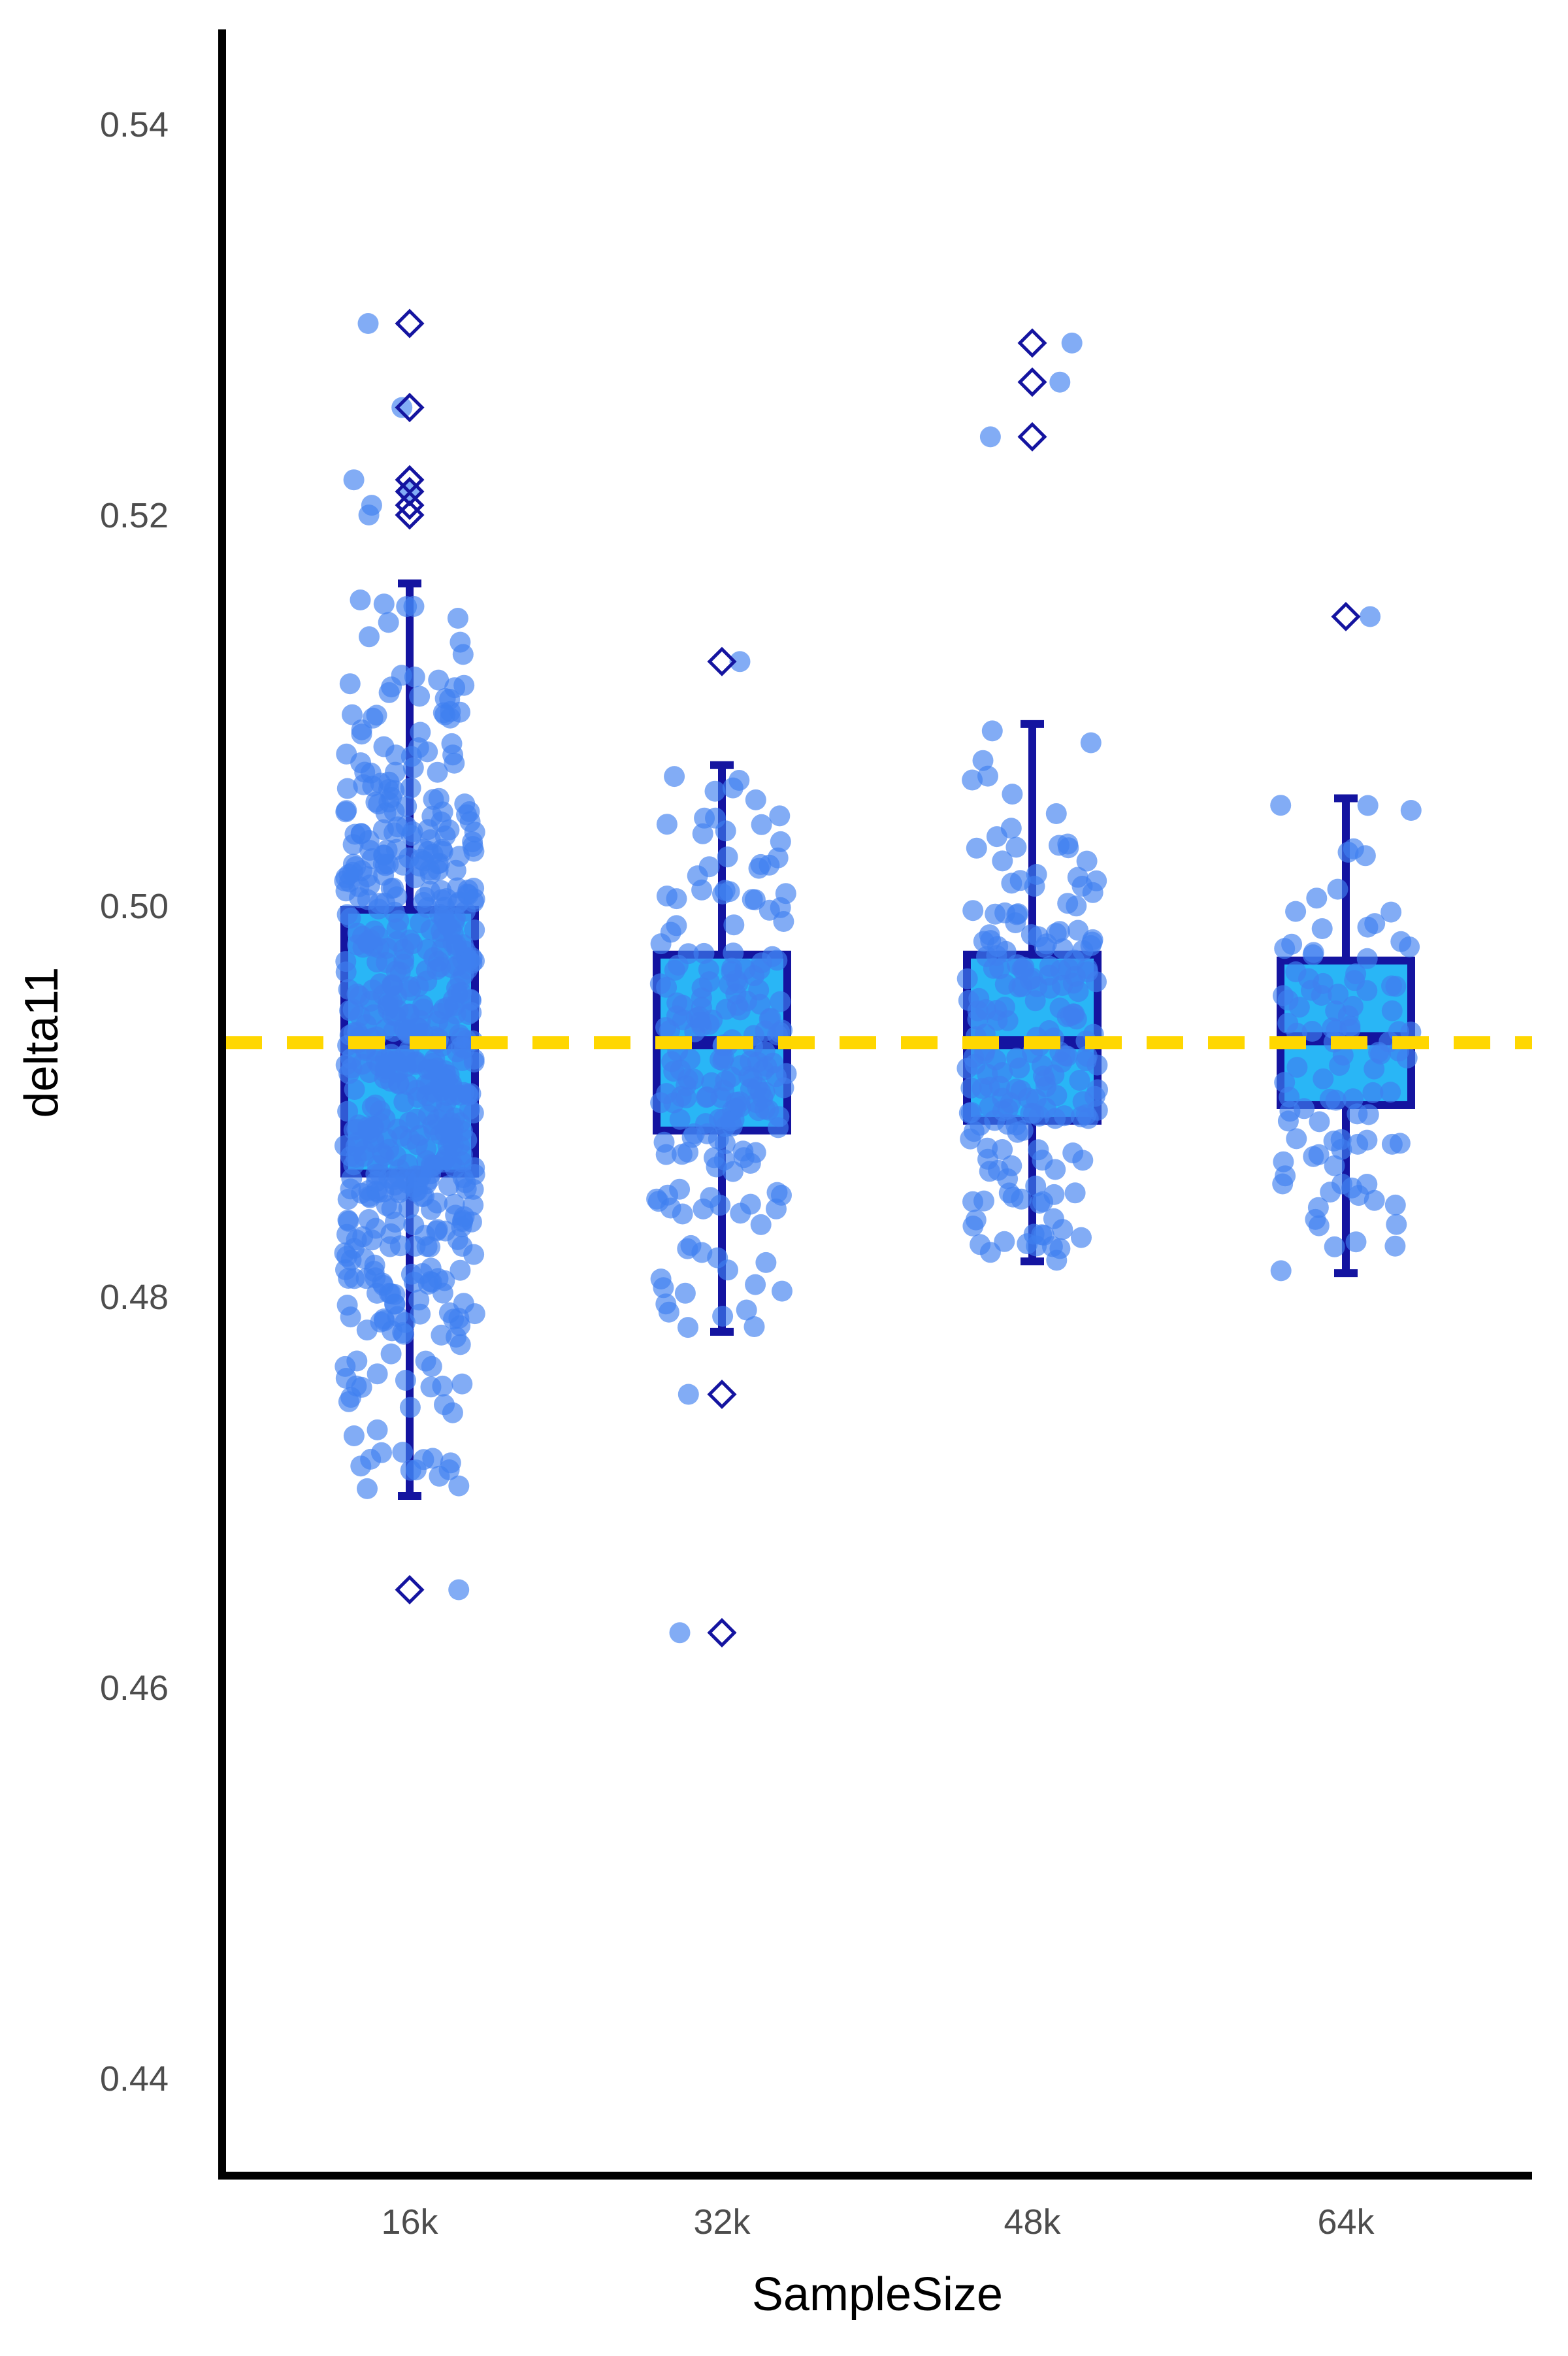 The width and height of the screenshot is (1568, 2356). Describe the element at coordinates (877, 2294) in the screenshot. I see `x-axis-title: SampleSize` at that location.